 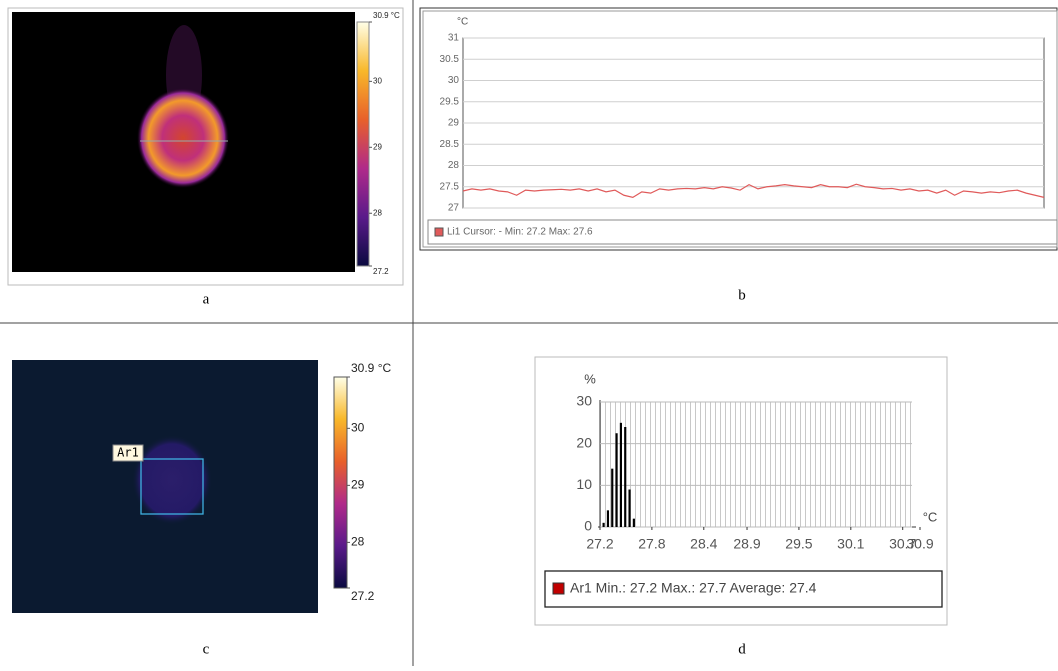 What do you see at coordinates (584, 484) in the screenshot?
I see `y-tick-label: 10` at bounding box center [584, 484].